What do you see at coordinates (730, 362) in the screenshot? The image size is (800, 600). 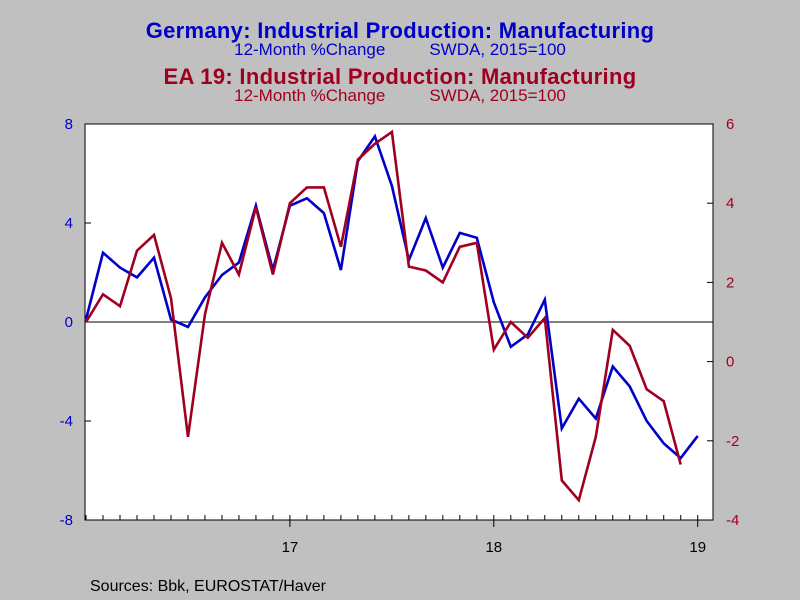 I see `right-axis-tick-label: 0` at bounding box center [730, 362].